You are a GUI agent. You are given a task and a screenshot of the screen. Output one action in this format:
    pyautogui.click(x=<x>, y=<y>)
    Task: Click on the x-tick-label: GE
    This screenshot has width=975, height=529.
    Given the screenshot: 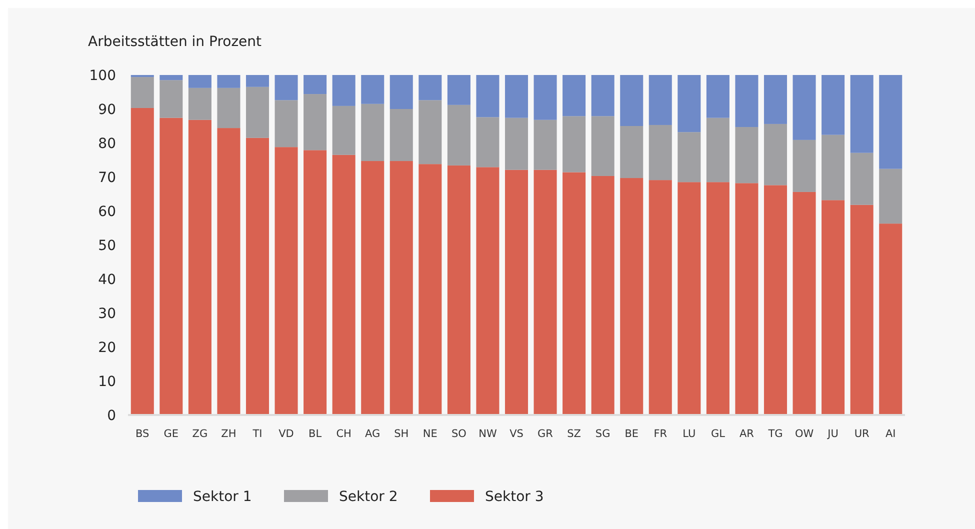 What is the action you would take?
    pyautogui.click(x=171, y=434)
    